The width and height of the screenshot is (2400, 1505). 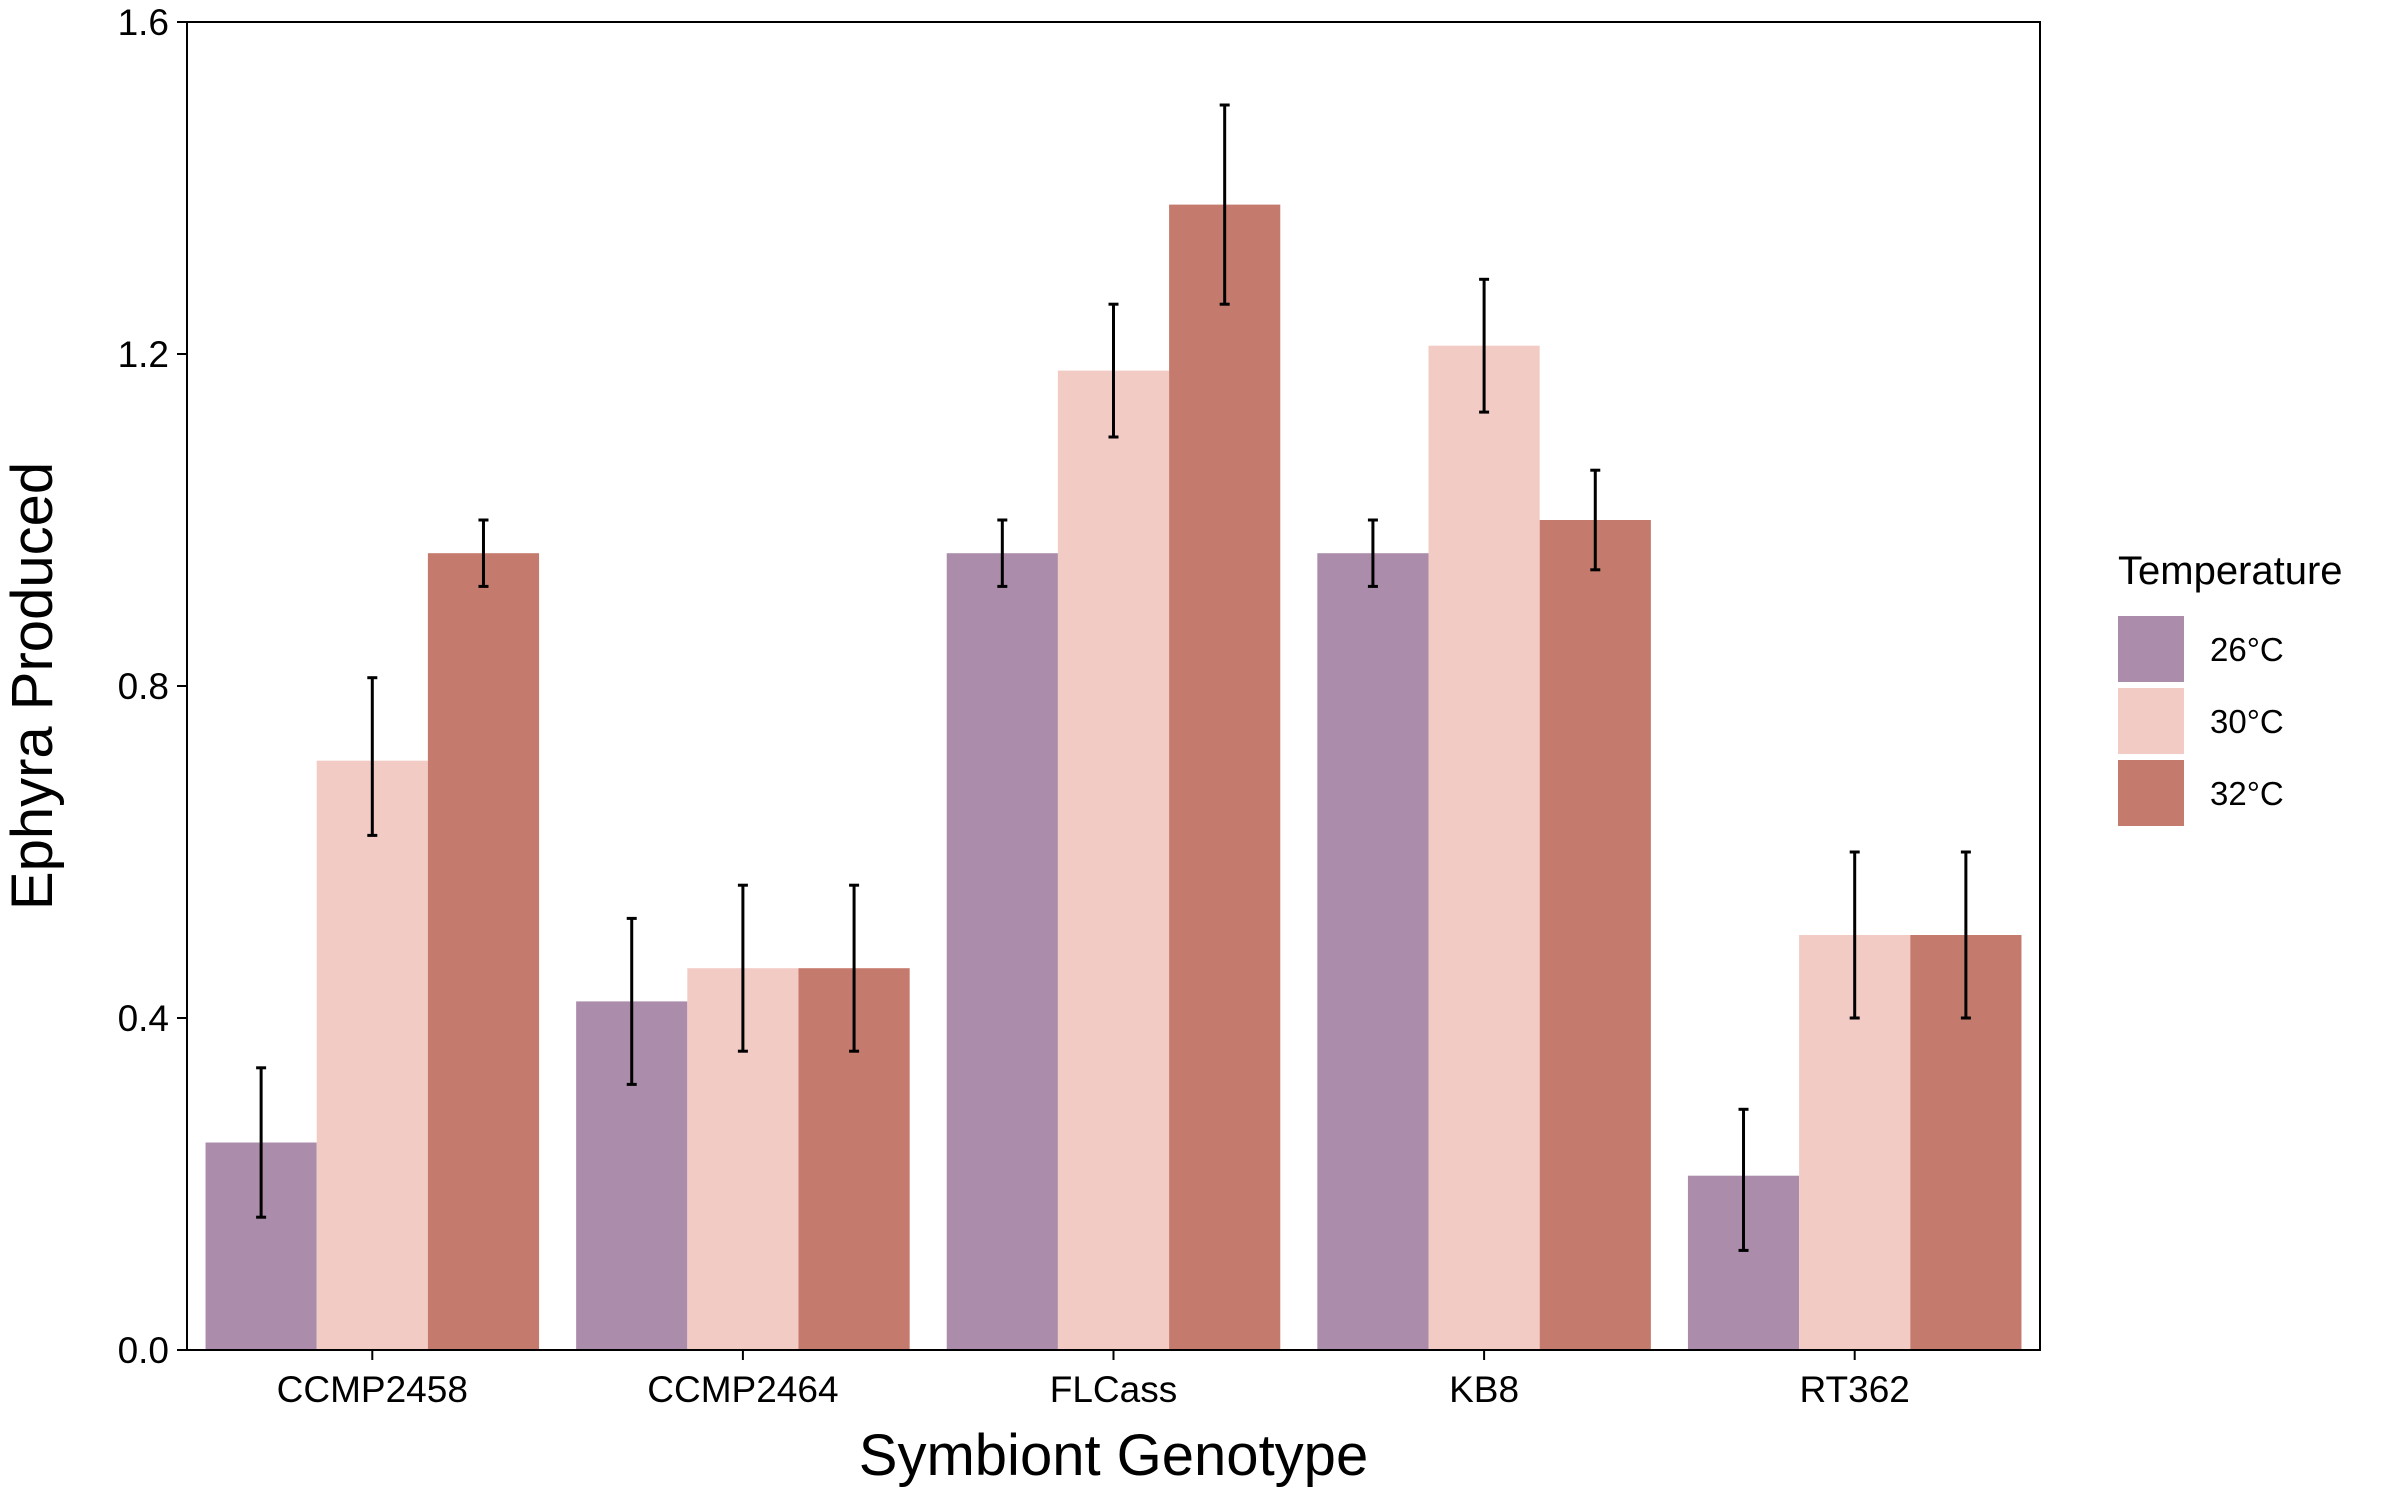 I want to click on y-tick-label: 0.0, so click(x=143, y=1350).